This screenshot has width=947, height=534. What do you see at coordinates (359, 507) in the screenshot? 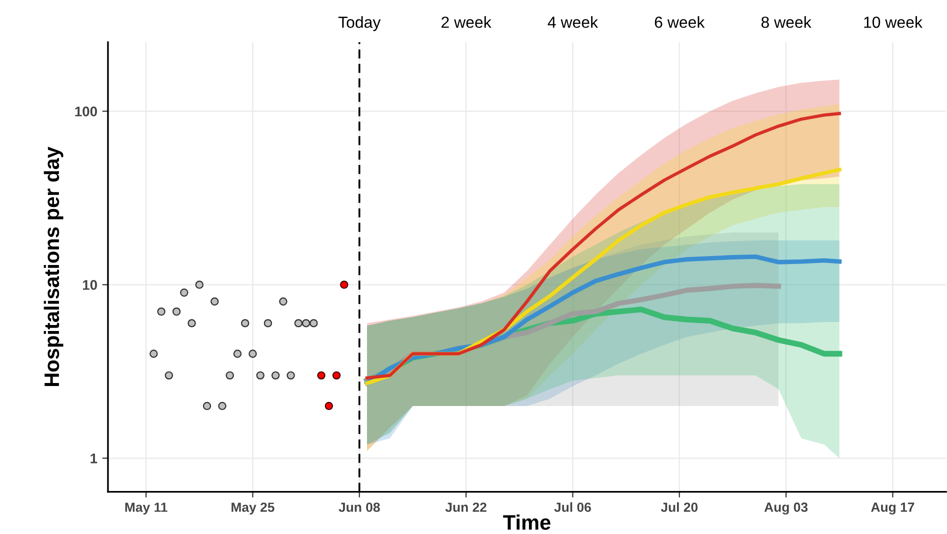
I see `x-tick-label: Jun 08` at bounding box center [359, 507].